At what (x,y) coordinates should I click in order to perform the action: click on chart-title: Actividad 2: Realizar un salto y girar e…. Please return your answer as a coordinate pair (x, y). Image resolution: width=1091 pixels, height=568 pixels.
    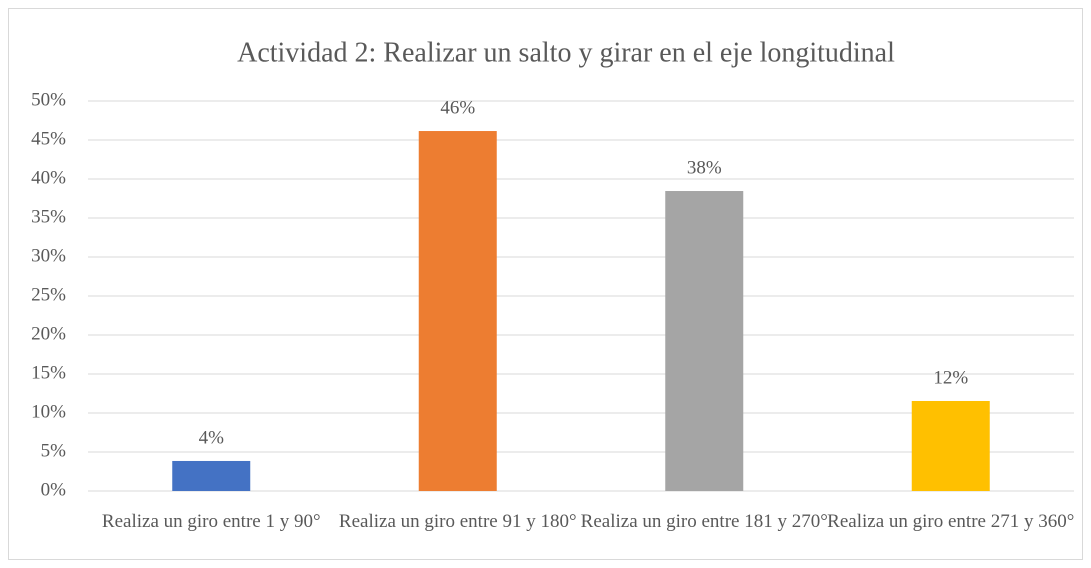
    Looking at the image, I should click on (566, 52).